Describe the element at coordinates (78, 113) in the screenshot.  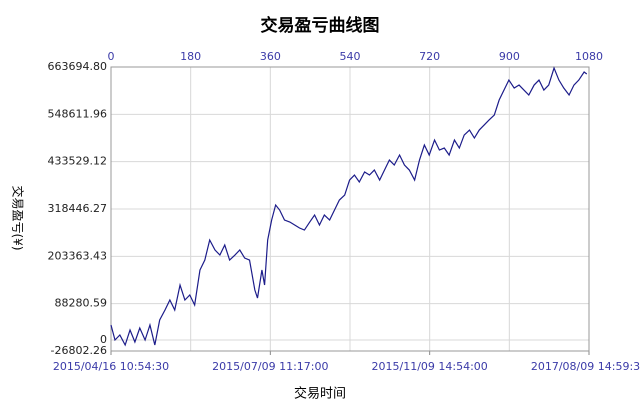
I see `y-tick-label: 548611.96` at that location.